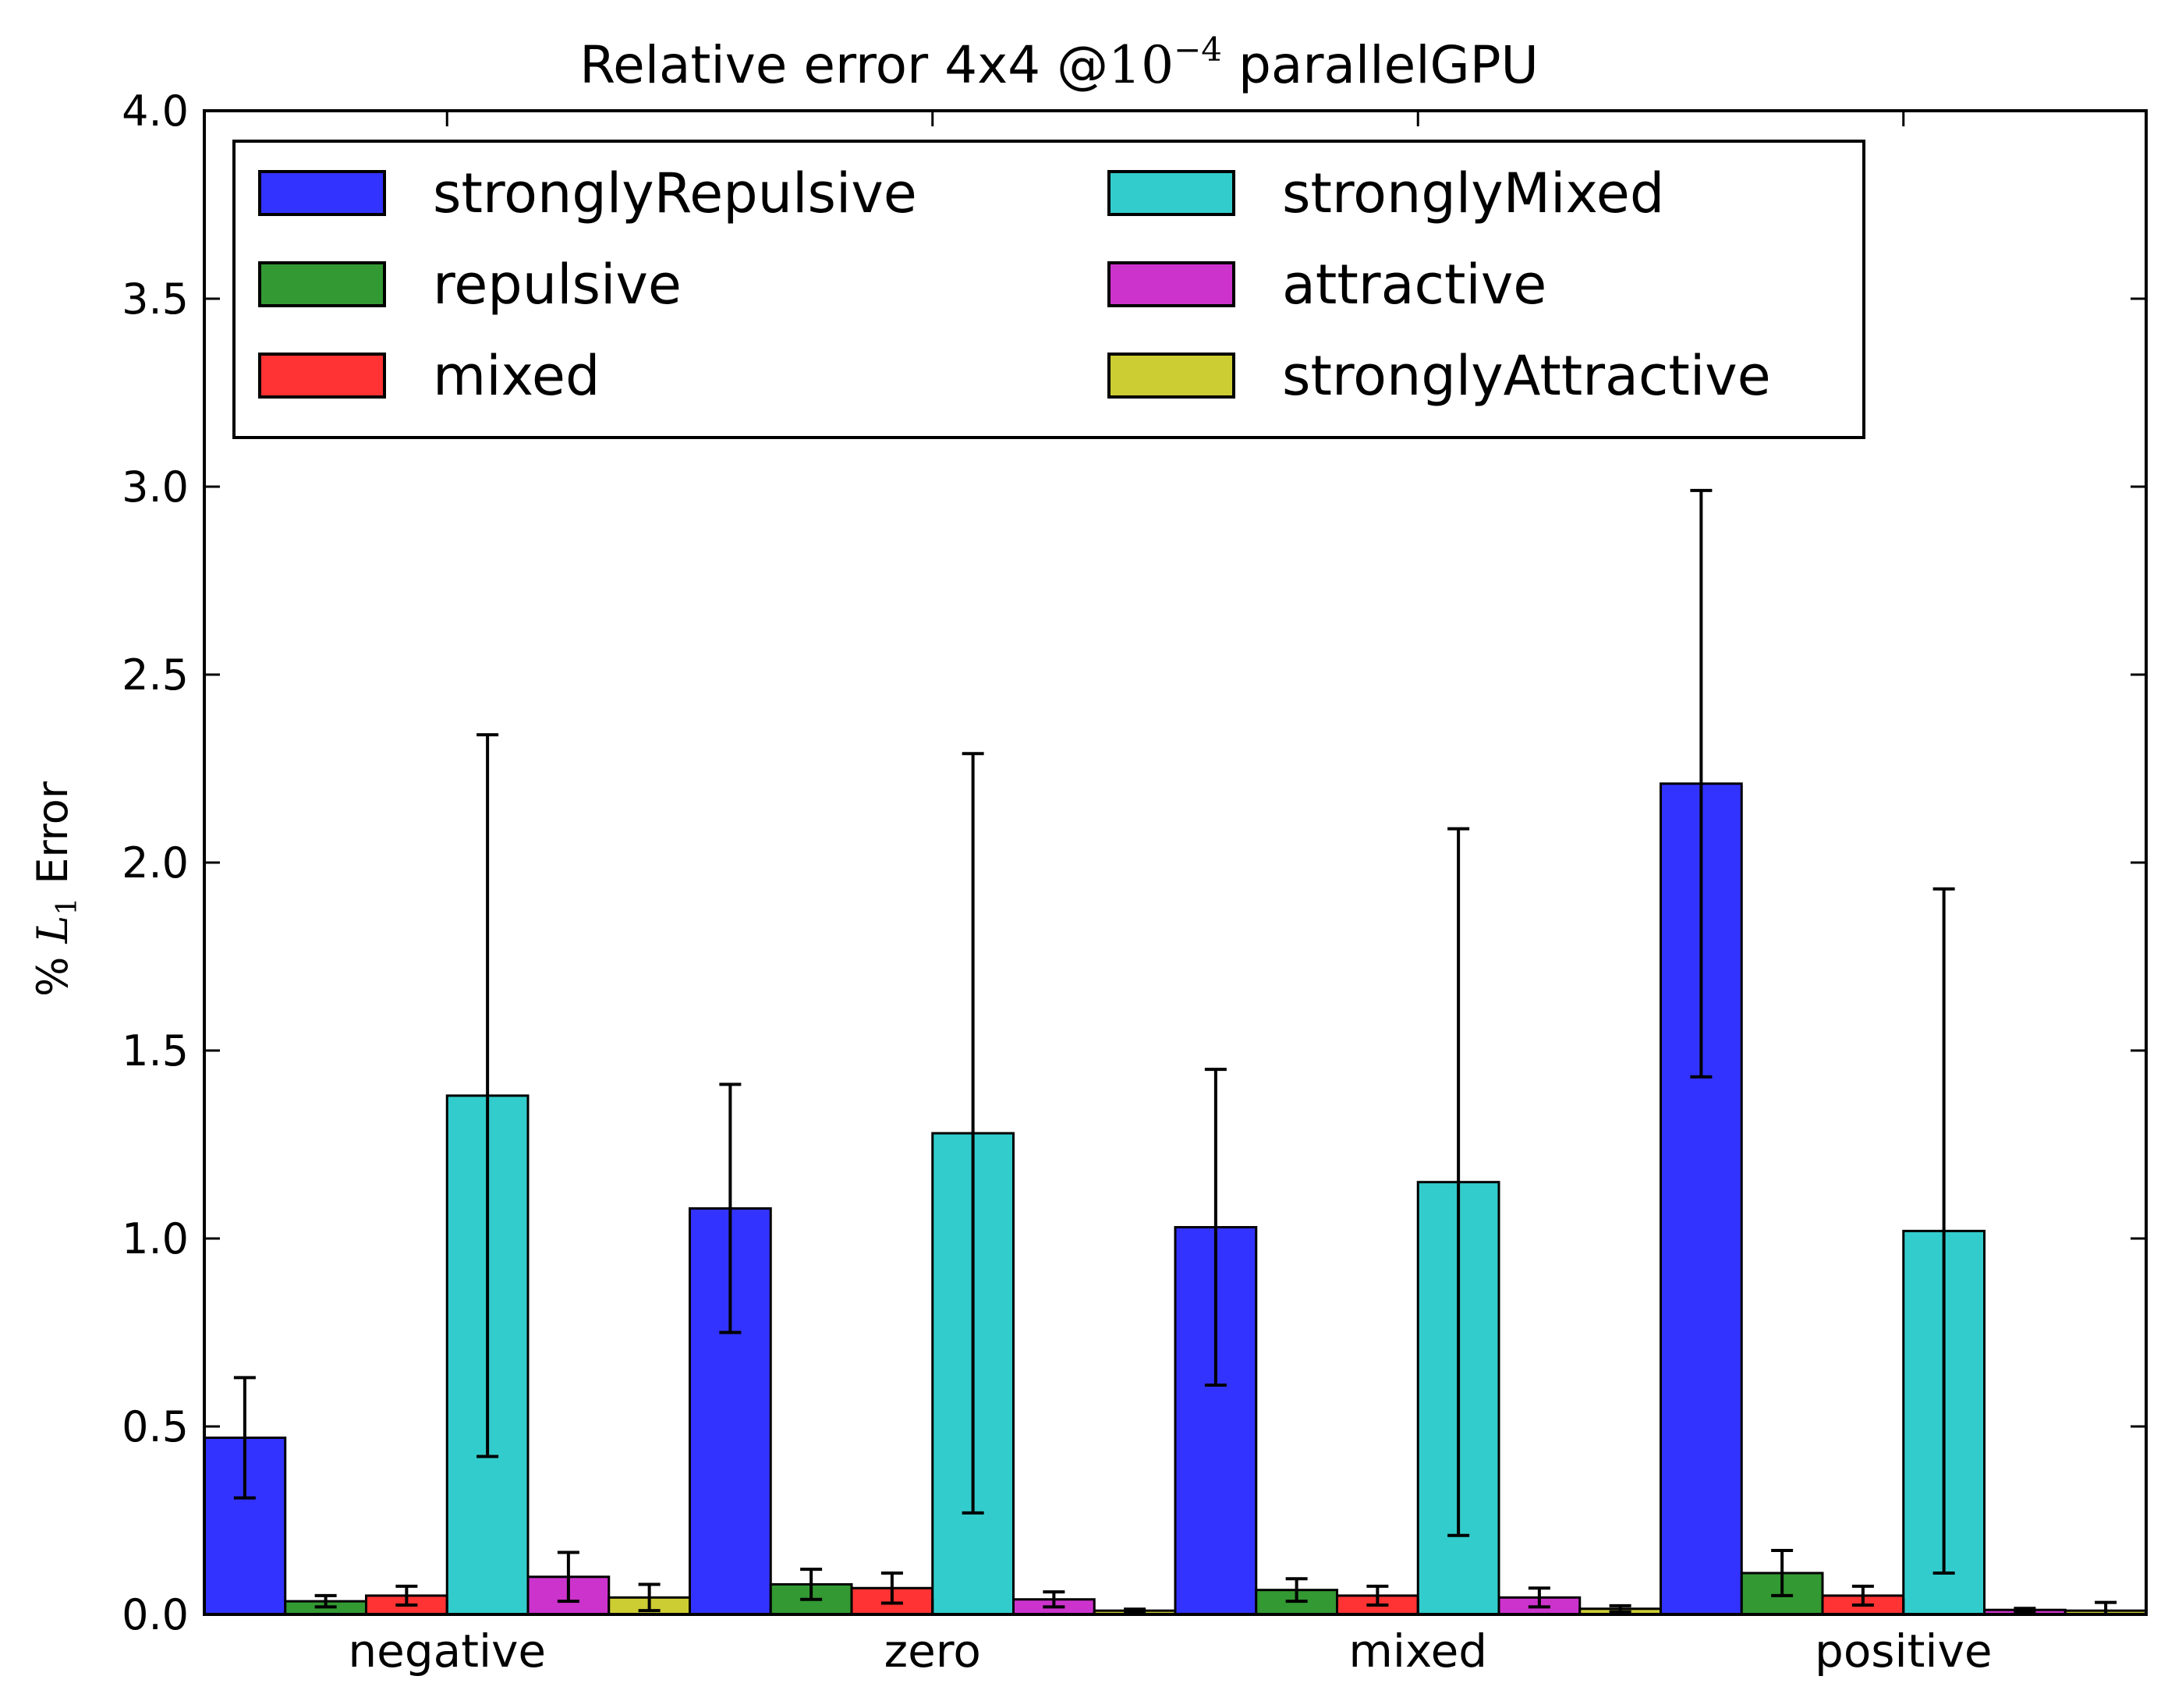  What do you see at coordinates (447, 1651) in the screenshot?
I see `x-tick-label: negative` at bounding box center [447, 1651].